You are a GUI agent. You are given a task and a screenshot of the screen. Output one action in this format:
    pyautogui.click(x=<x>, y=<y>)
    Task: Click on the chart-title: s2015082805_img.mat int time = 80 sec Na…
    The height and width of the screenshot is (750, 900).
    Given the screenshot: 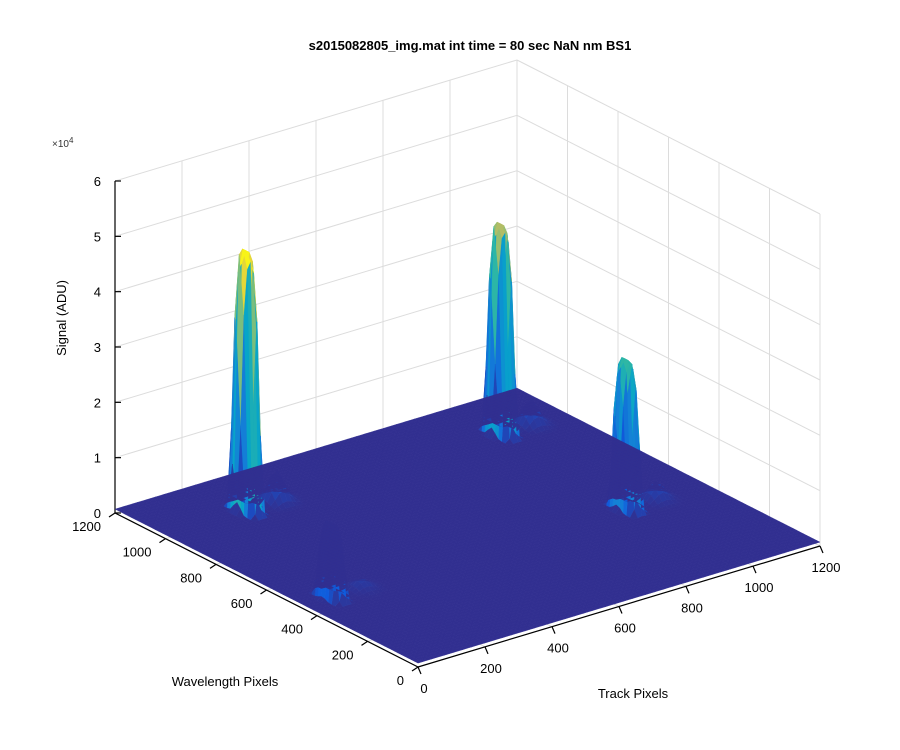 What is the action you would take?
    pyautogui.click(x=470, y=45)
    